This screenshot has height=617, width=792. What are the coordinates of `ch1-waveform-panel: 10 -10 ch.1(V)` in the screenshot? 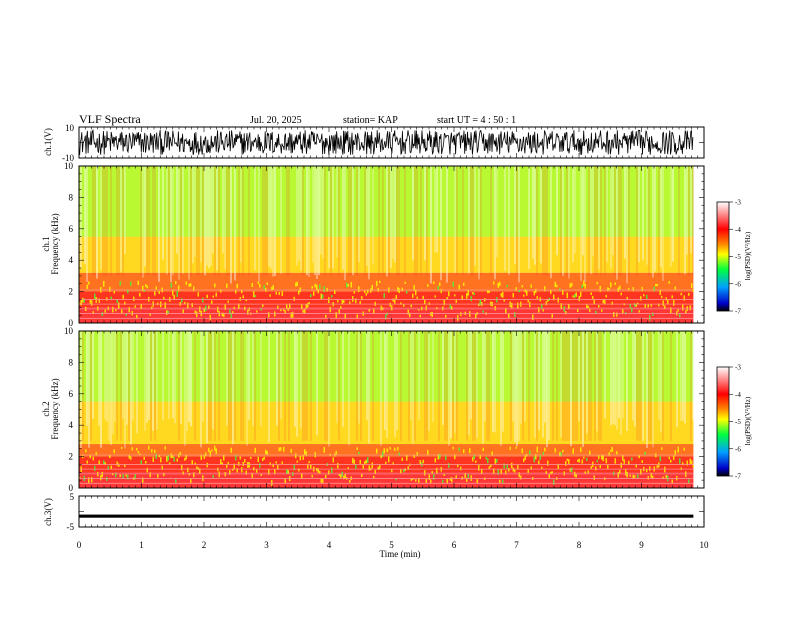 It's located at (374, 143).